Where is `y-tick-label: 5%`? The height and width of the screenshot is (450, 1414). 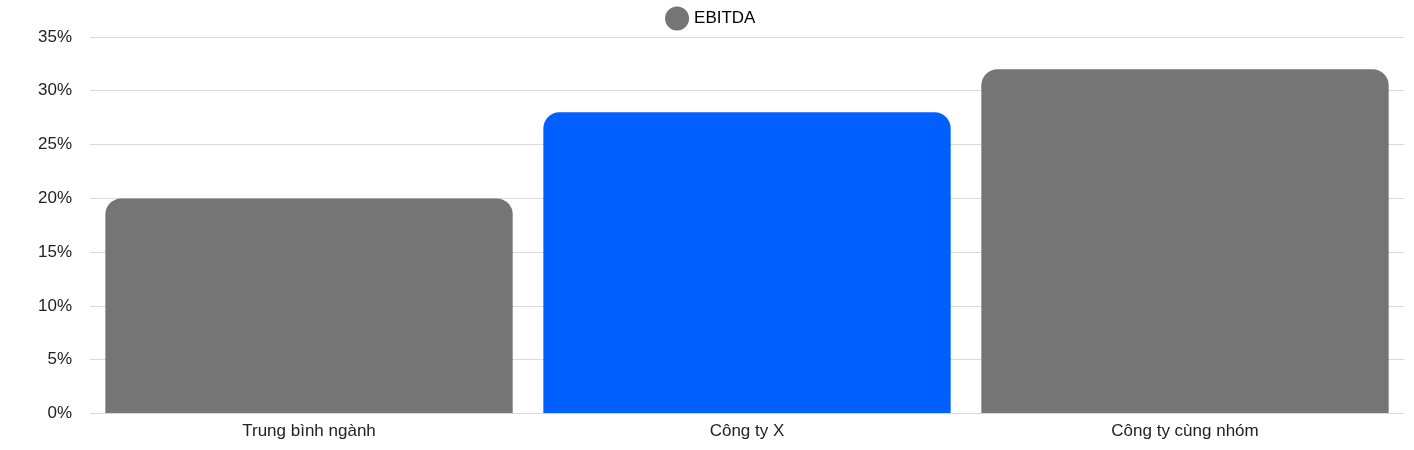 y-tick-label: 5% is located at coordinates (60, 359).